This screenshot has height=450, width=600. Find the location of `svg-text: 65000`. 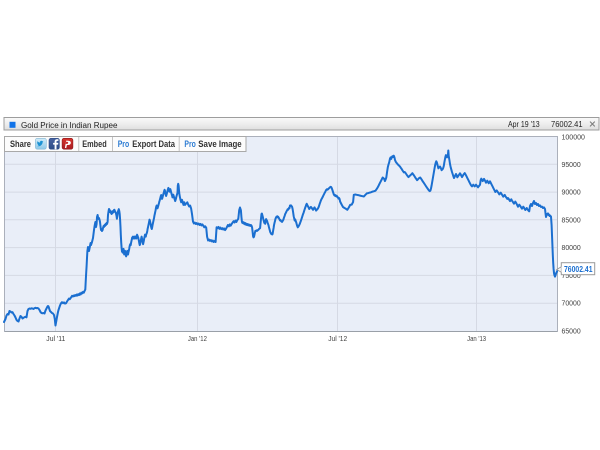

svg-text: 65000 is located at coordinates (571, 331).